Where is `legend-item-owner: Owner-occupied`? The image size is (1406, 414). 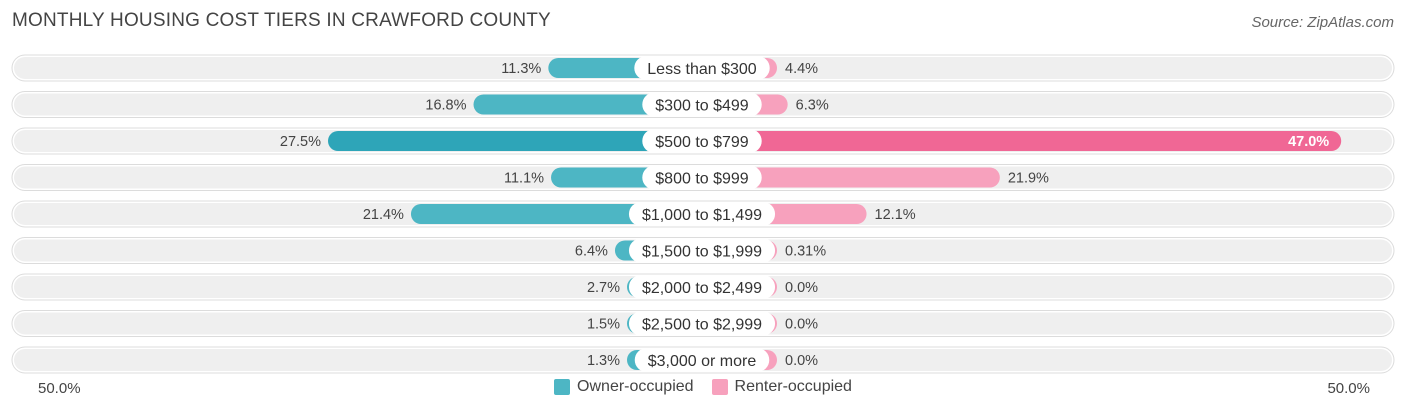
legend-item-owner: Owner-occupied is located at coordinates (624, 387).